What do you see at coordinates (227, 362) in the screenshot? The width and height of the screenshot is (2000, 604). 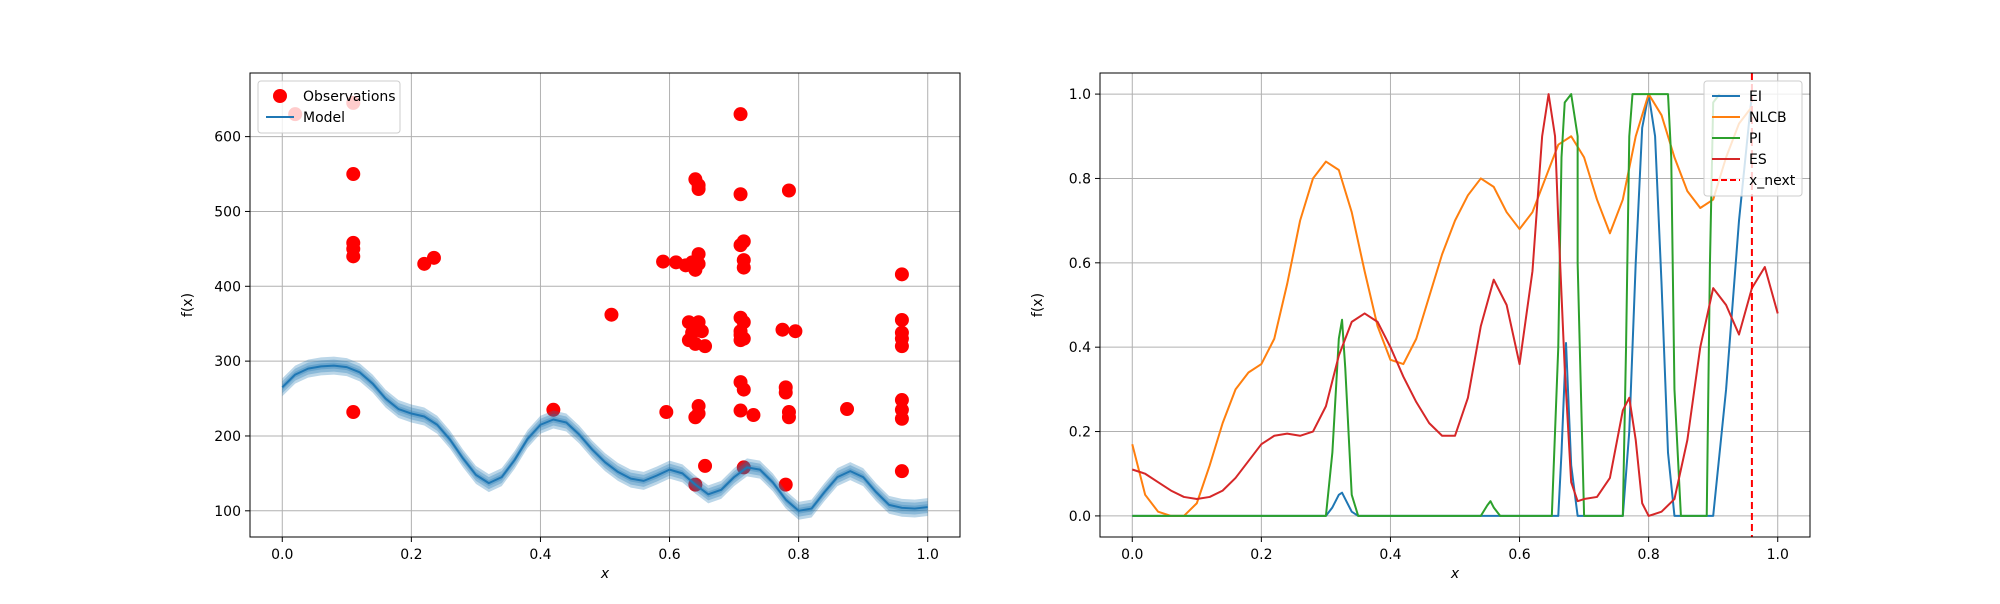 I see `y-tick-label: 300` at bounding box center [227, 362].